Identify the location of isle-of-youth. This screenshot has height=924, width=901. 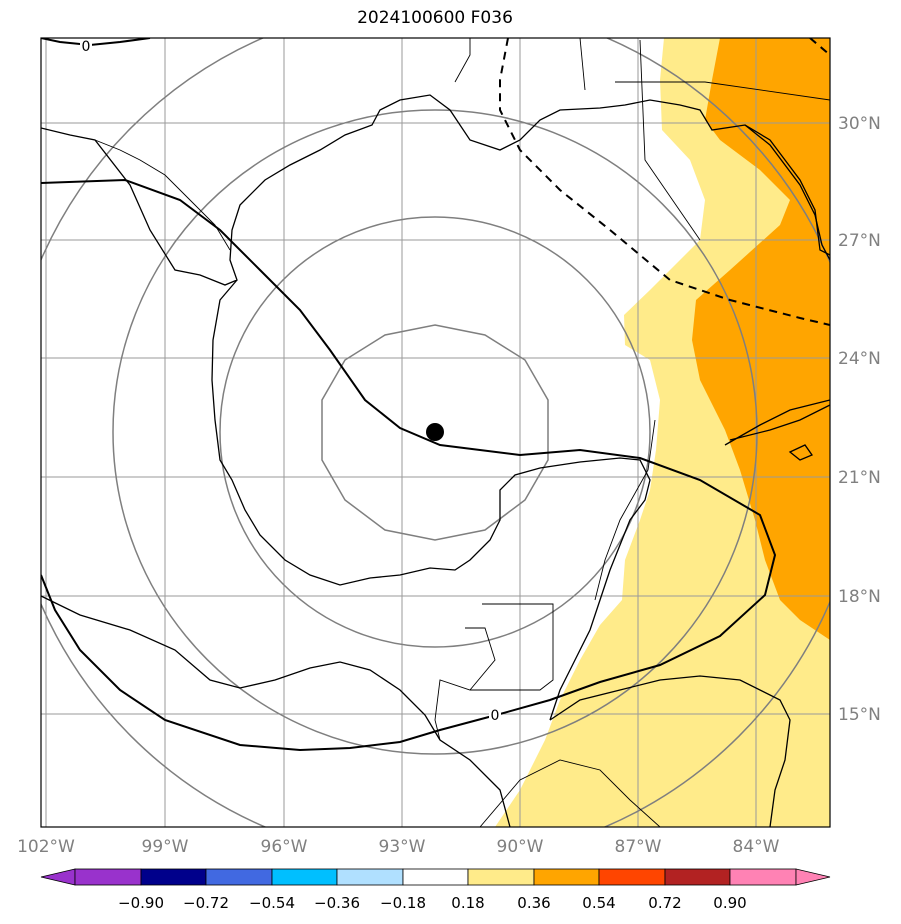
(800, 452).